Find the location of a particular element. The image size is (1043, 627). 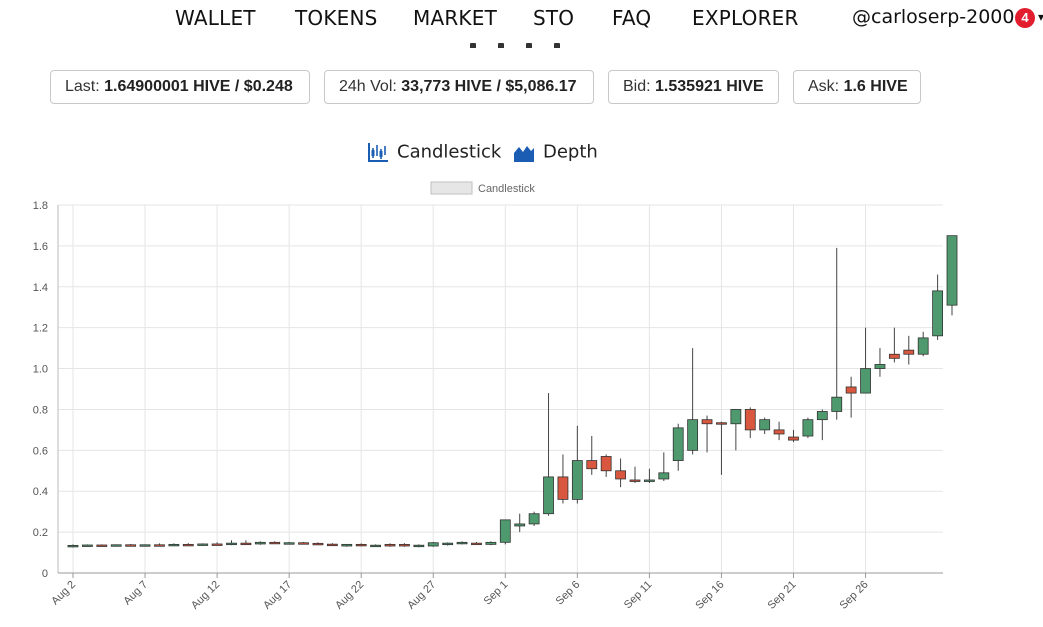

x-tick-label: Aug 27 is located at coordinates (421, 595).